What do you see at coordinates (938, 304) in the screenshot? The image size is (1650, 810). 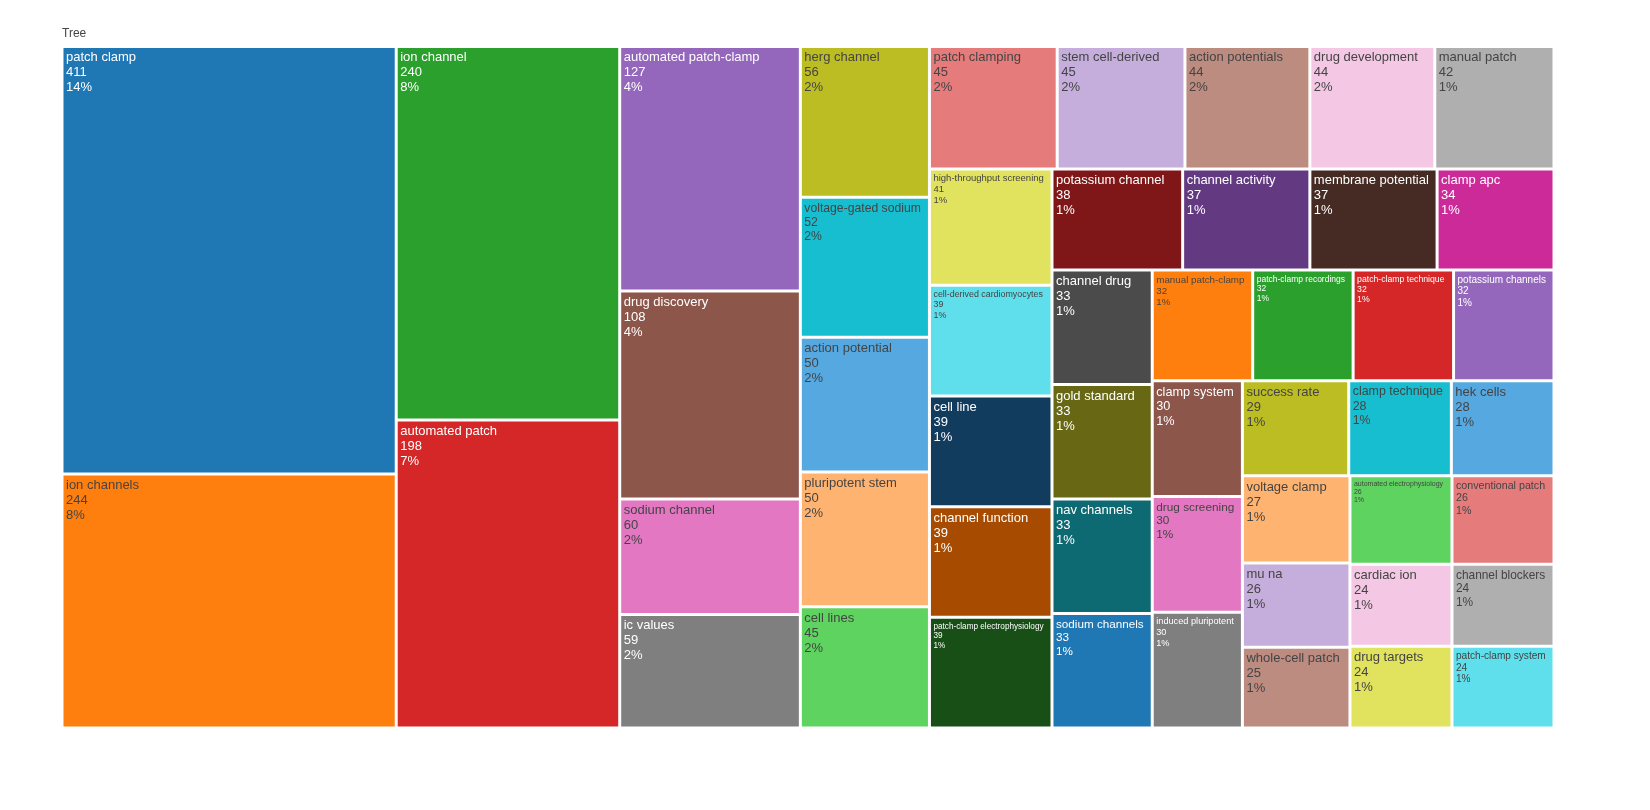 I see `data-label: 39` at bounding box center [938, 304].